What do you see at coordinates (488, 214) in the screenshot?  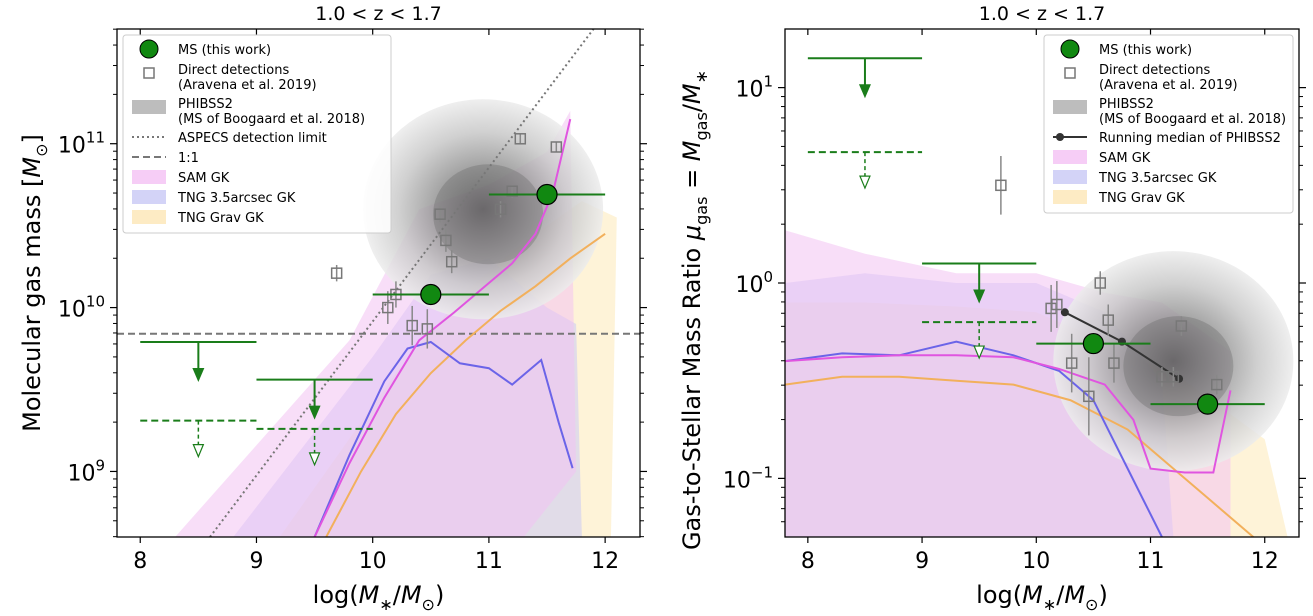 I see `phibss2-core` at bounding box center [488, 214].